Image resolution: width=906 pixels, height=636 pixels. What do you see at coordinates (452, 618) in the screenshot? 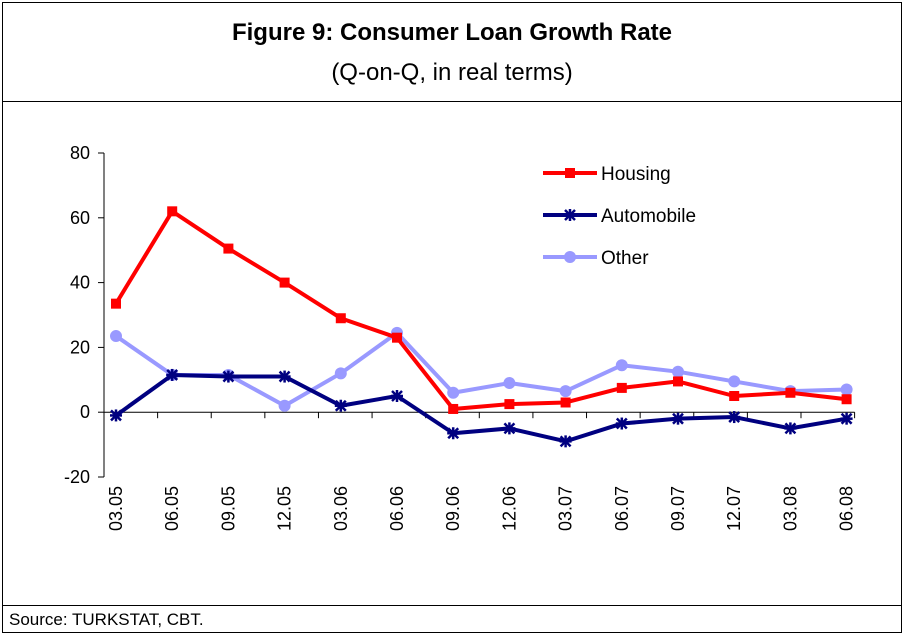
I see `figure-footer: Source: TURKSTAT, CBT.` at bounding box center [452, 618].